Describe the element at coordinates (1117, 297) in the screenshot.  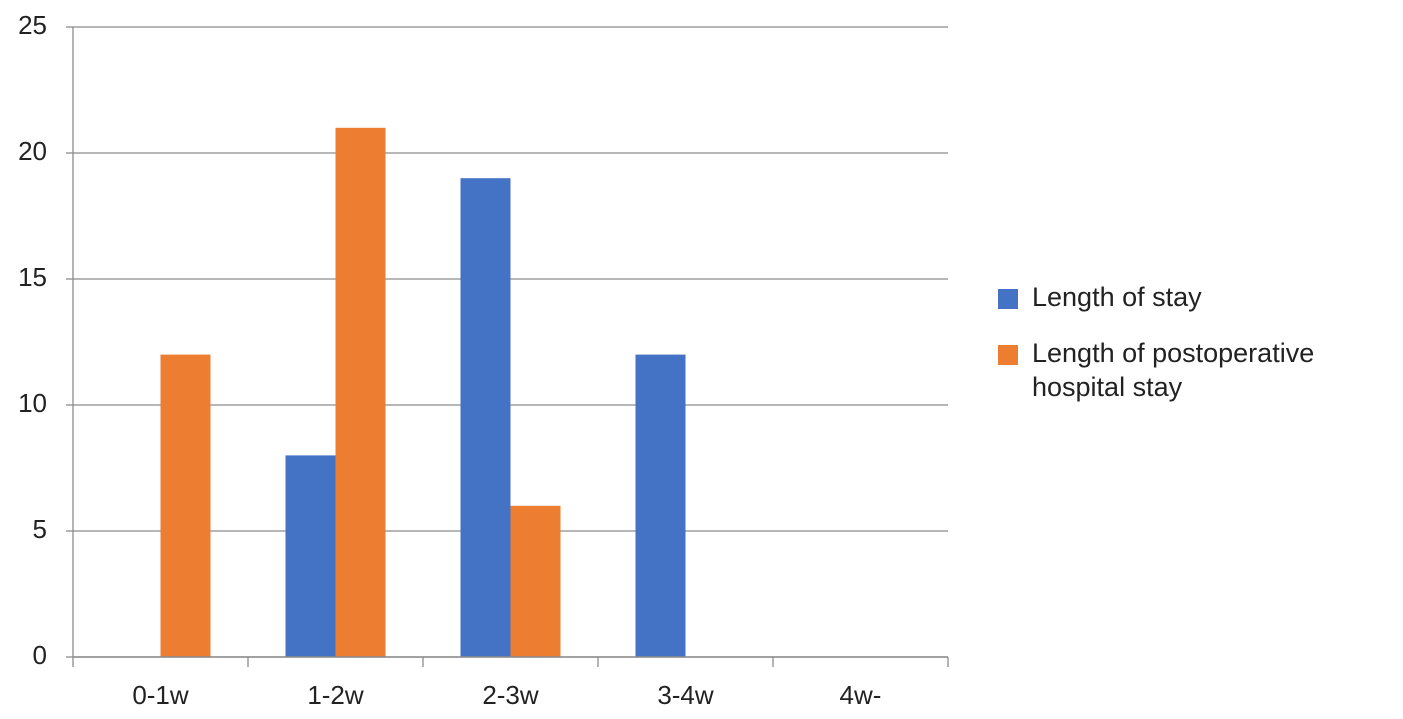
I see `legend-label: Length of stay` at that location.